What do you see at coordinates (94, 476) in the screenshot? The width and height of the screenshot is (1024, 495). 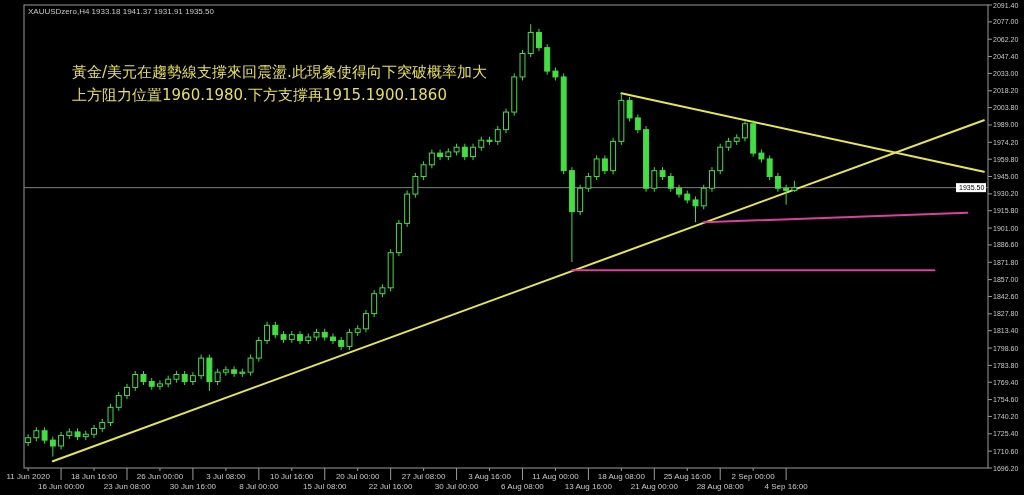 I see `x-tick-label: 18 Jun 16:00` at bounding box center [94, 476].